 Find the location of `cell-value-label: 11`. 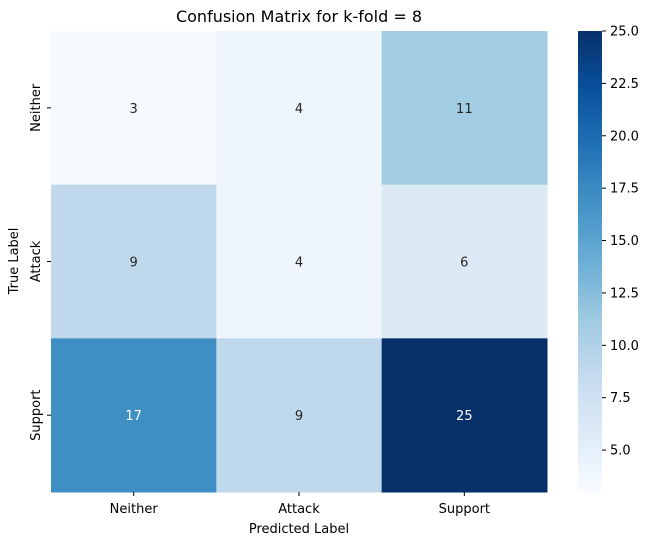

cell-value-label: 11 is located at coordinates (464, 109).